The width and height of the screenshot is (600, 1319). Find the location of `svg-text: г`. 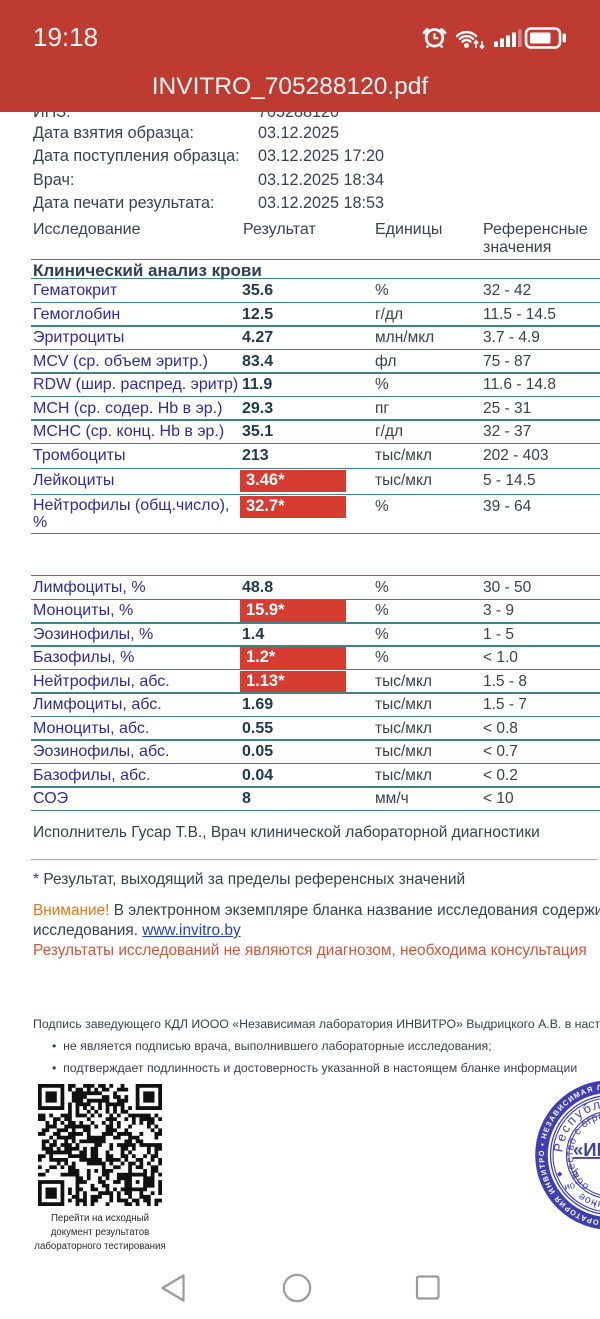

svg-text: г is located at coordinates (595, 1205).